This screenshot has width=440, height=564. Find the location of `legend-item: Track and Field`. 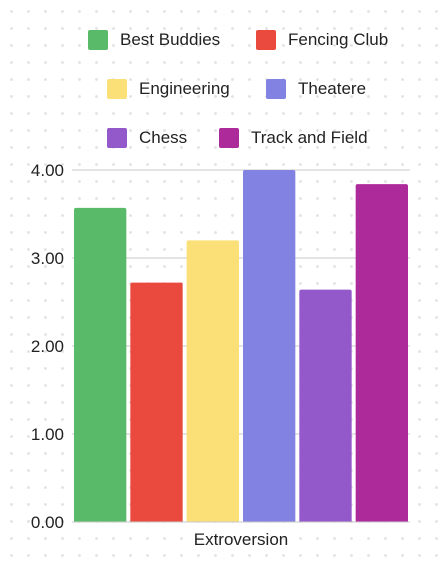

legend-item: Track and Field is located at coordinates (293, 138).